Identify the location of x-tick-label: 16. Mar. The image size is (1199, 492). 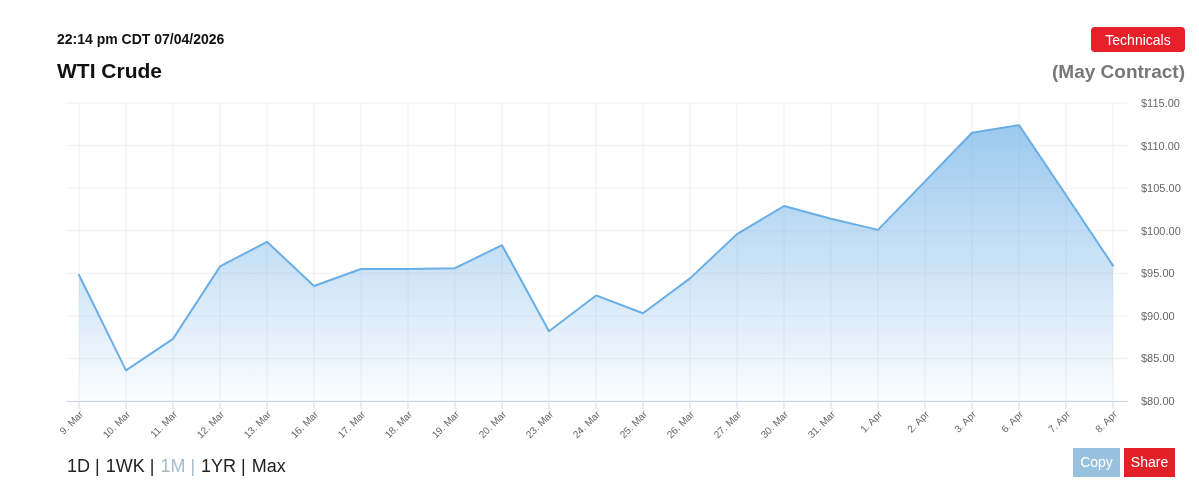
(304, 424).